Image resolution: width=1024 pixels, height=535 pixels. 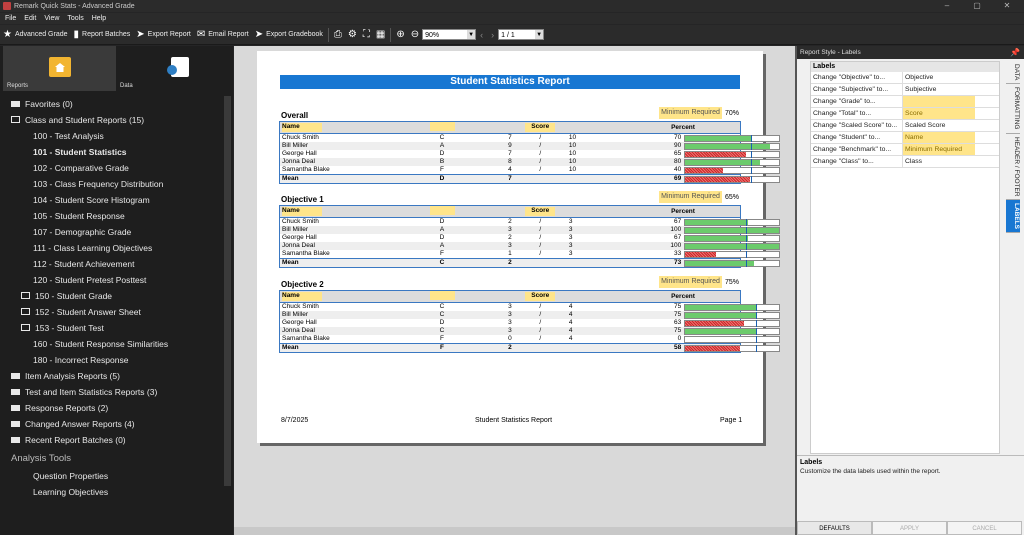 I want to click on tree-item: Recent Report Batches (0), so click(x=113, y=440).